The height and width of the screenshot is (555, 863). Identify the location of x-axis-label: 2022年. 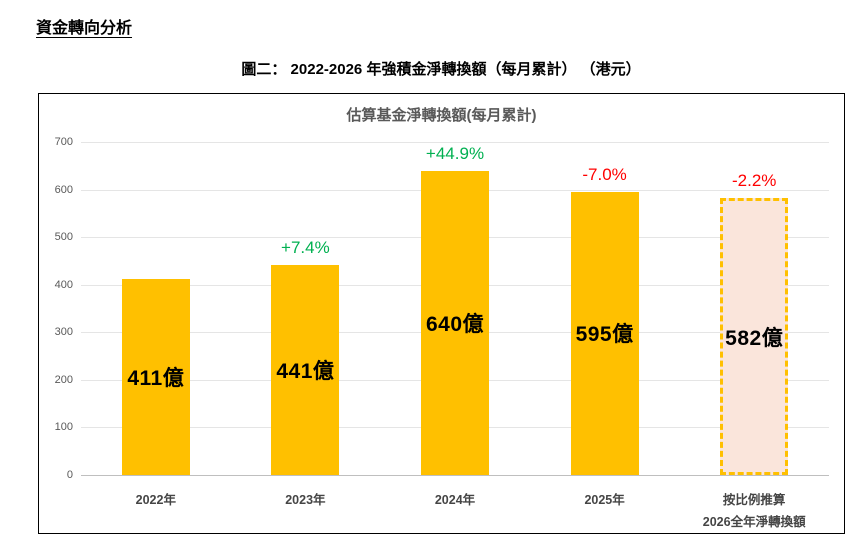
(156, 500).